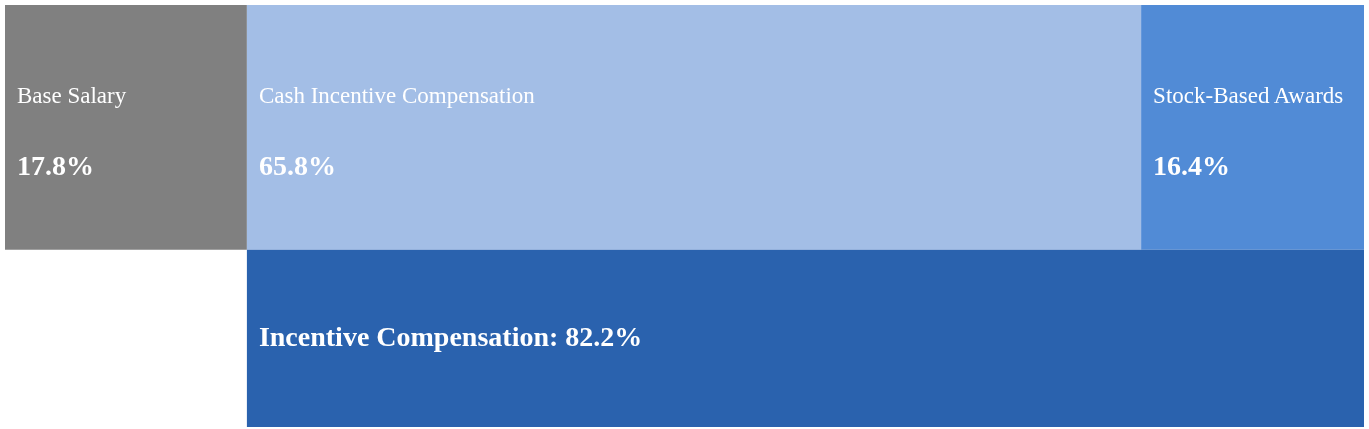  I want to click on category-label: Stock-Based Awards, so click(1248, 95).